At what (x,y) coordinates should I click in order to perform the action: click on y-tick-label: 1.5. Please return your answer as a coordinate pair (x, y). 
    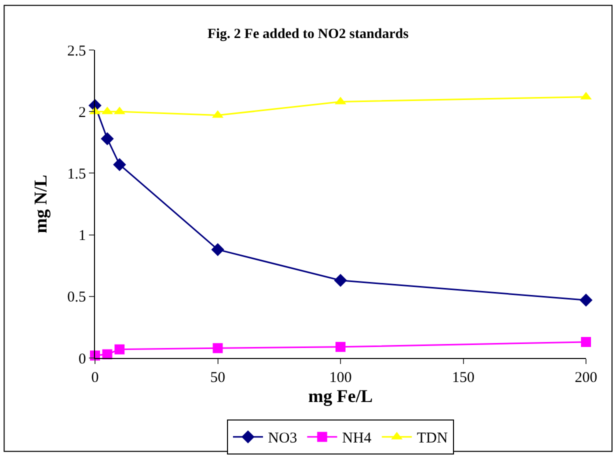
    Looking at the image, I should click on (76, 174).